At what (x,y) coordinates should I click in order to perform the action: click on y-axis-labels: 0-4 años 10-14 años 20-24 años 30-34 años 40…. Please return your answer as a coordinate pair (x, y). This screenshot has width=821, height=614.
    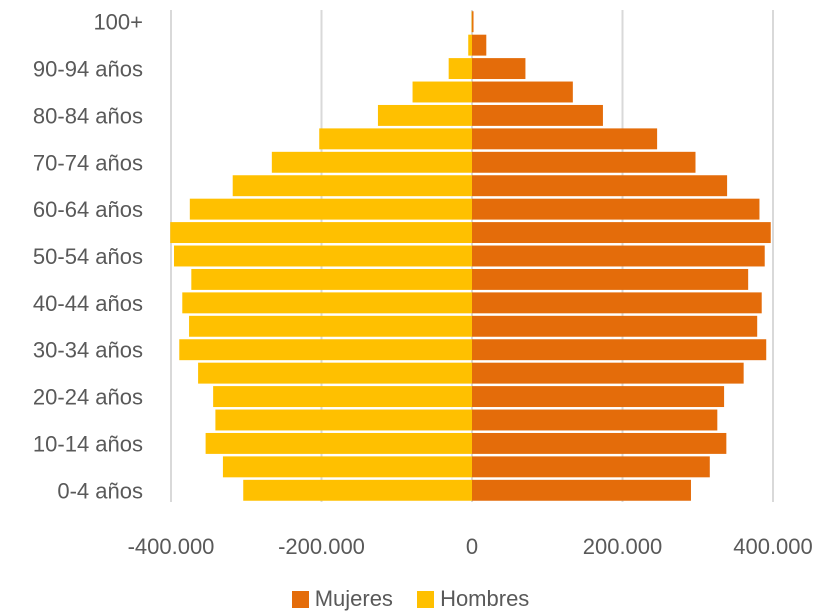
    Looking at the image, I should click on (88, 257).